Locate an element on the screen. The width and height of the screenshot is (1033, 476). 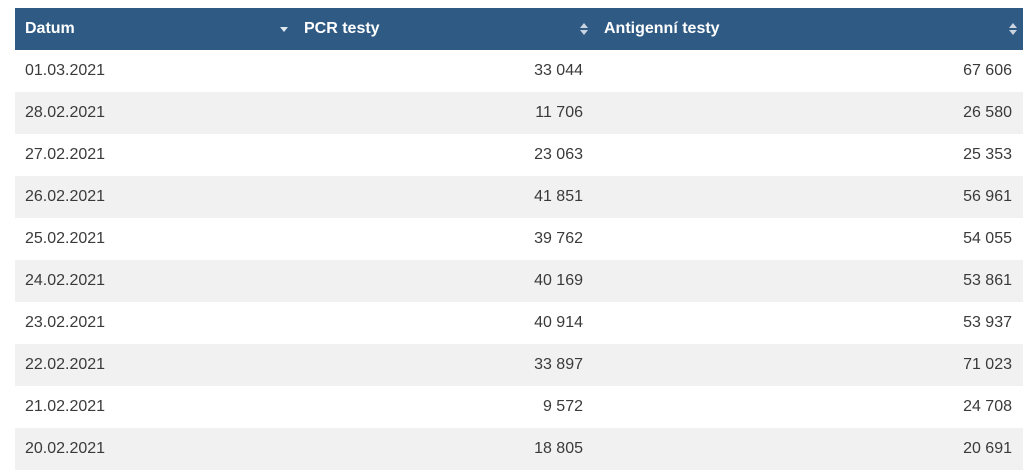
cell-date: 20.02.2021 is located at coordinates (65, 448).